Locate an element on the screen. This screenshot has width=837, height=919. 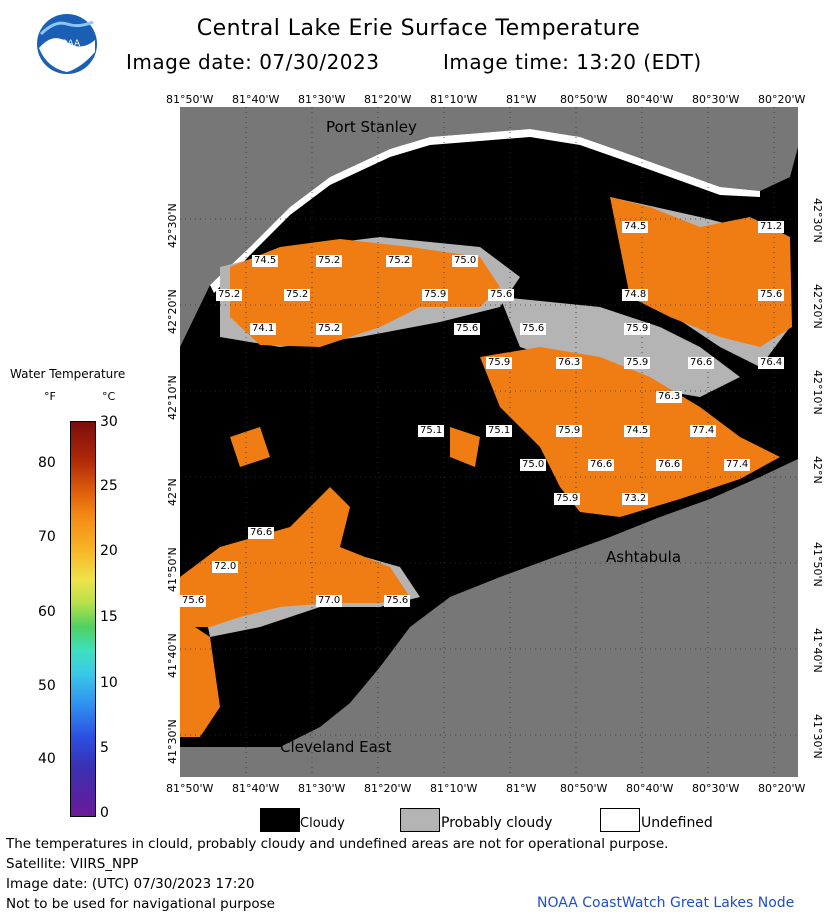
key-cloudy-label: Cloudy is located at coordinates (322, 823).